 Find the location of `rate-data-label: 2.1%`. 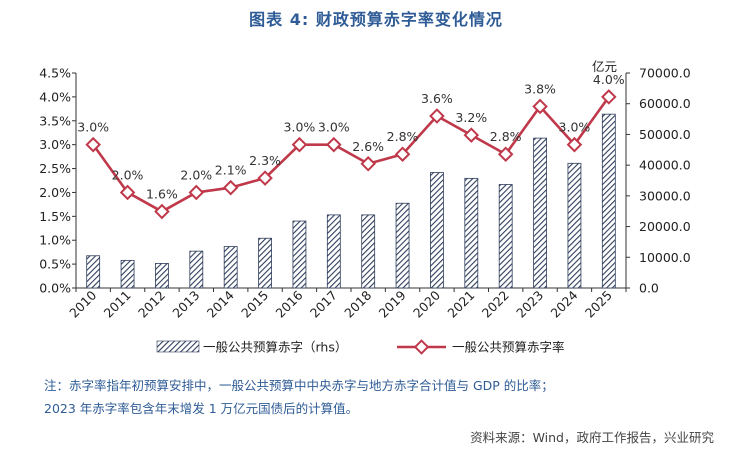

rate-data-label: 2.1% is located at coordinates (231, 170).